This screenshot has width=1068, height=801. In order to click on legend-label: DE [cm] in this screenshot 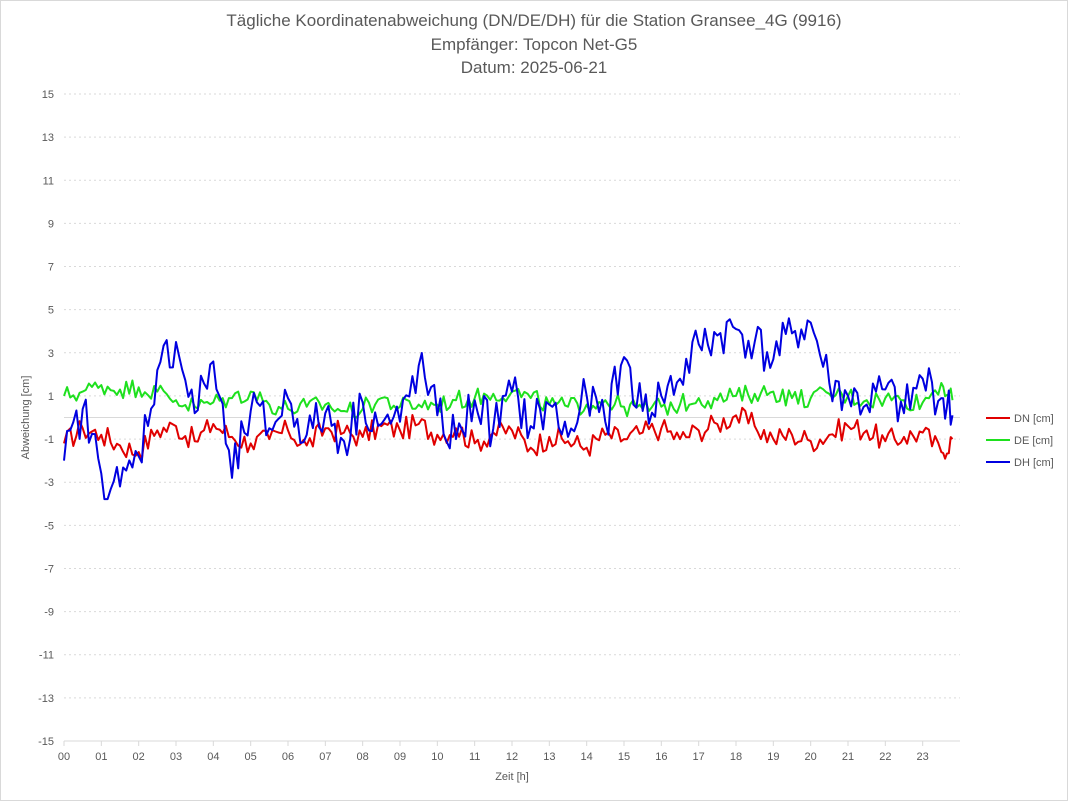, I will do `click(1033, 441)`.